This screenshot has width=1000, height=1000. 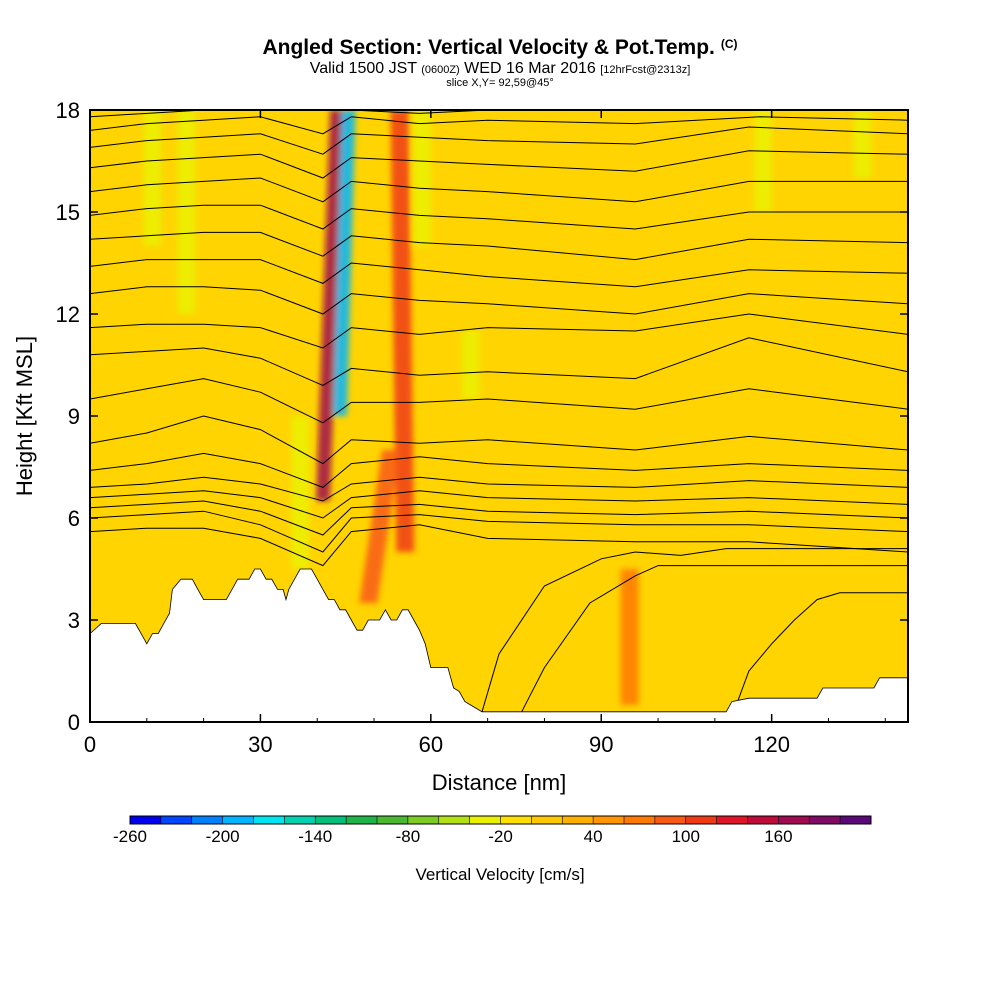 What do you see at coordinates (431, 744) in the screenshot?
I see `x-tick-label: 60` at bounding box center [431, 744].